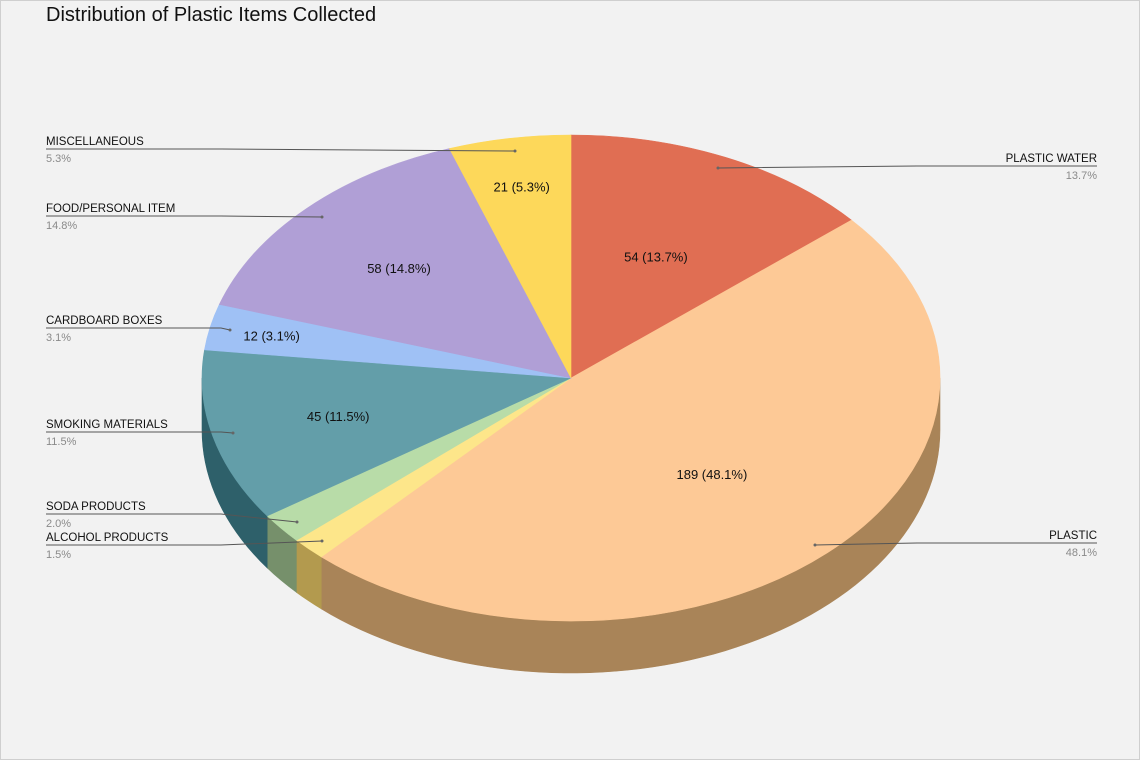  Describe the element at coordinates (107, 538) in the screenshot. I see `category-label: ALCOHOL PRODUCTS` at that location.